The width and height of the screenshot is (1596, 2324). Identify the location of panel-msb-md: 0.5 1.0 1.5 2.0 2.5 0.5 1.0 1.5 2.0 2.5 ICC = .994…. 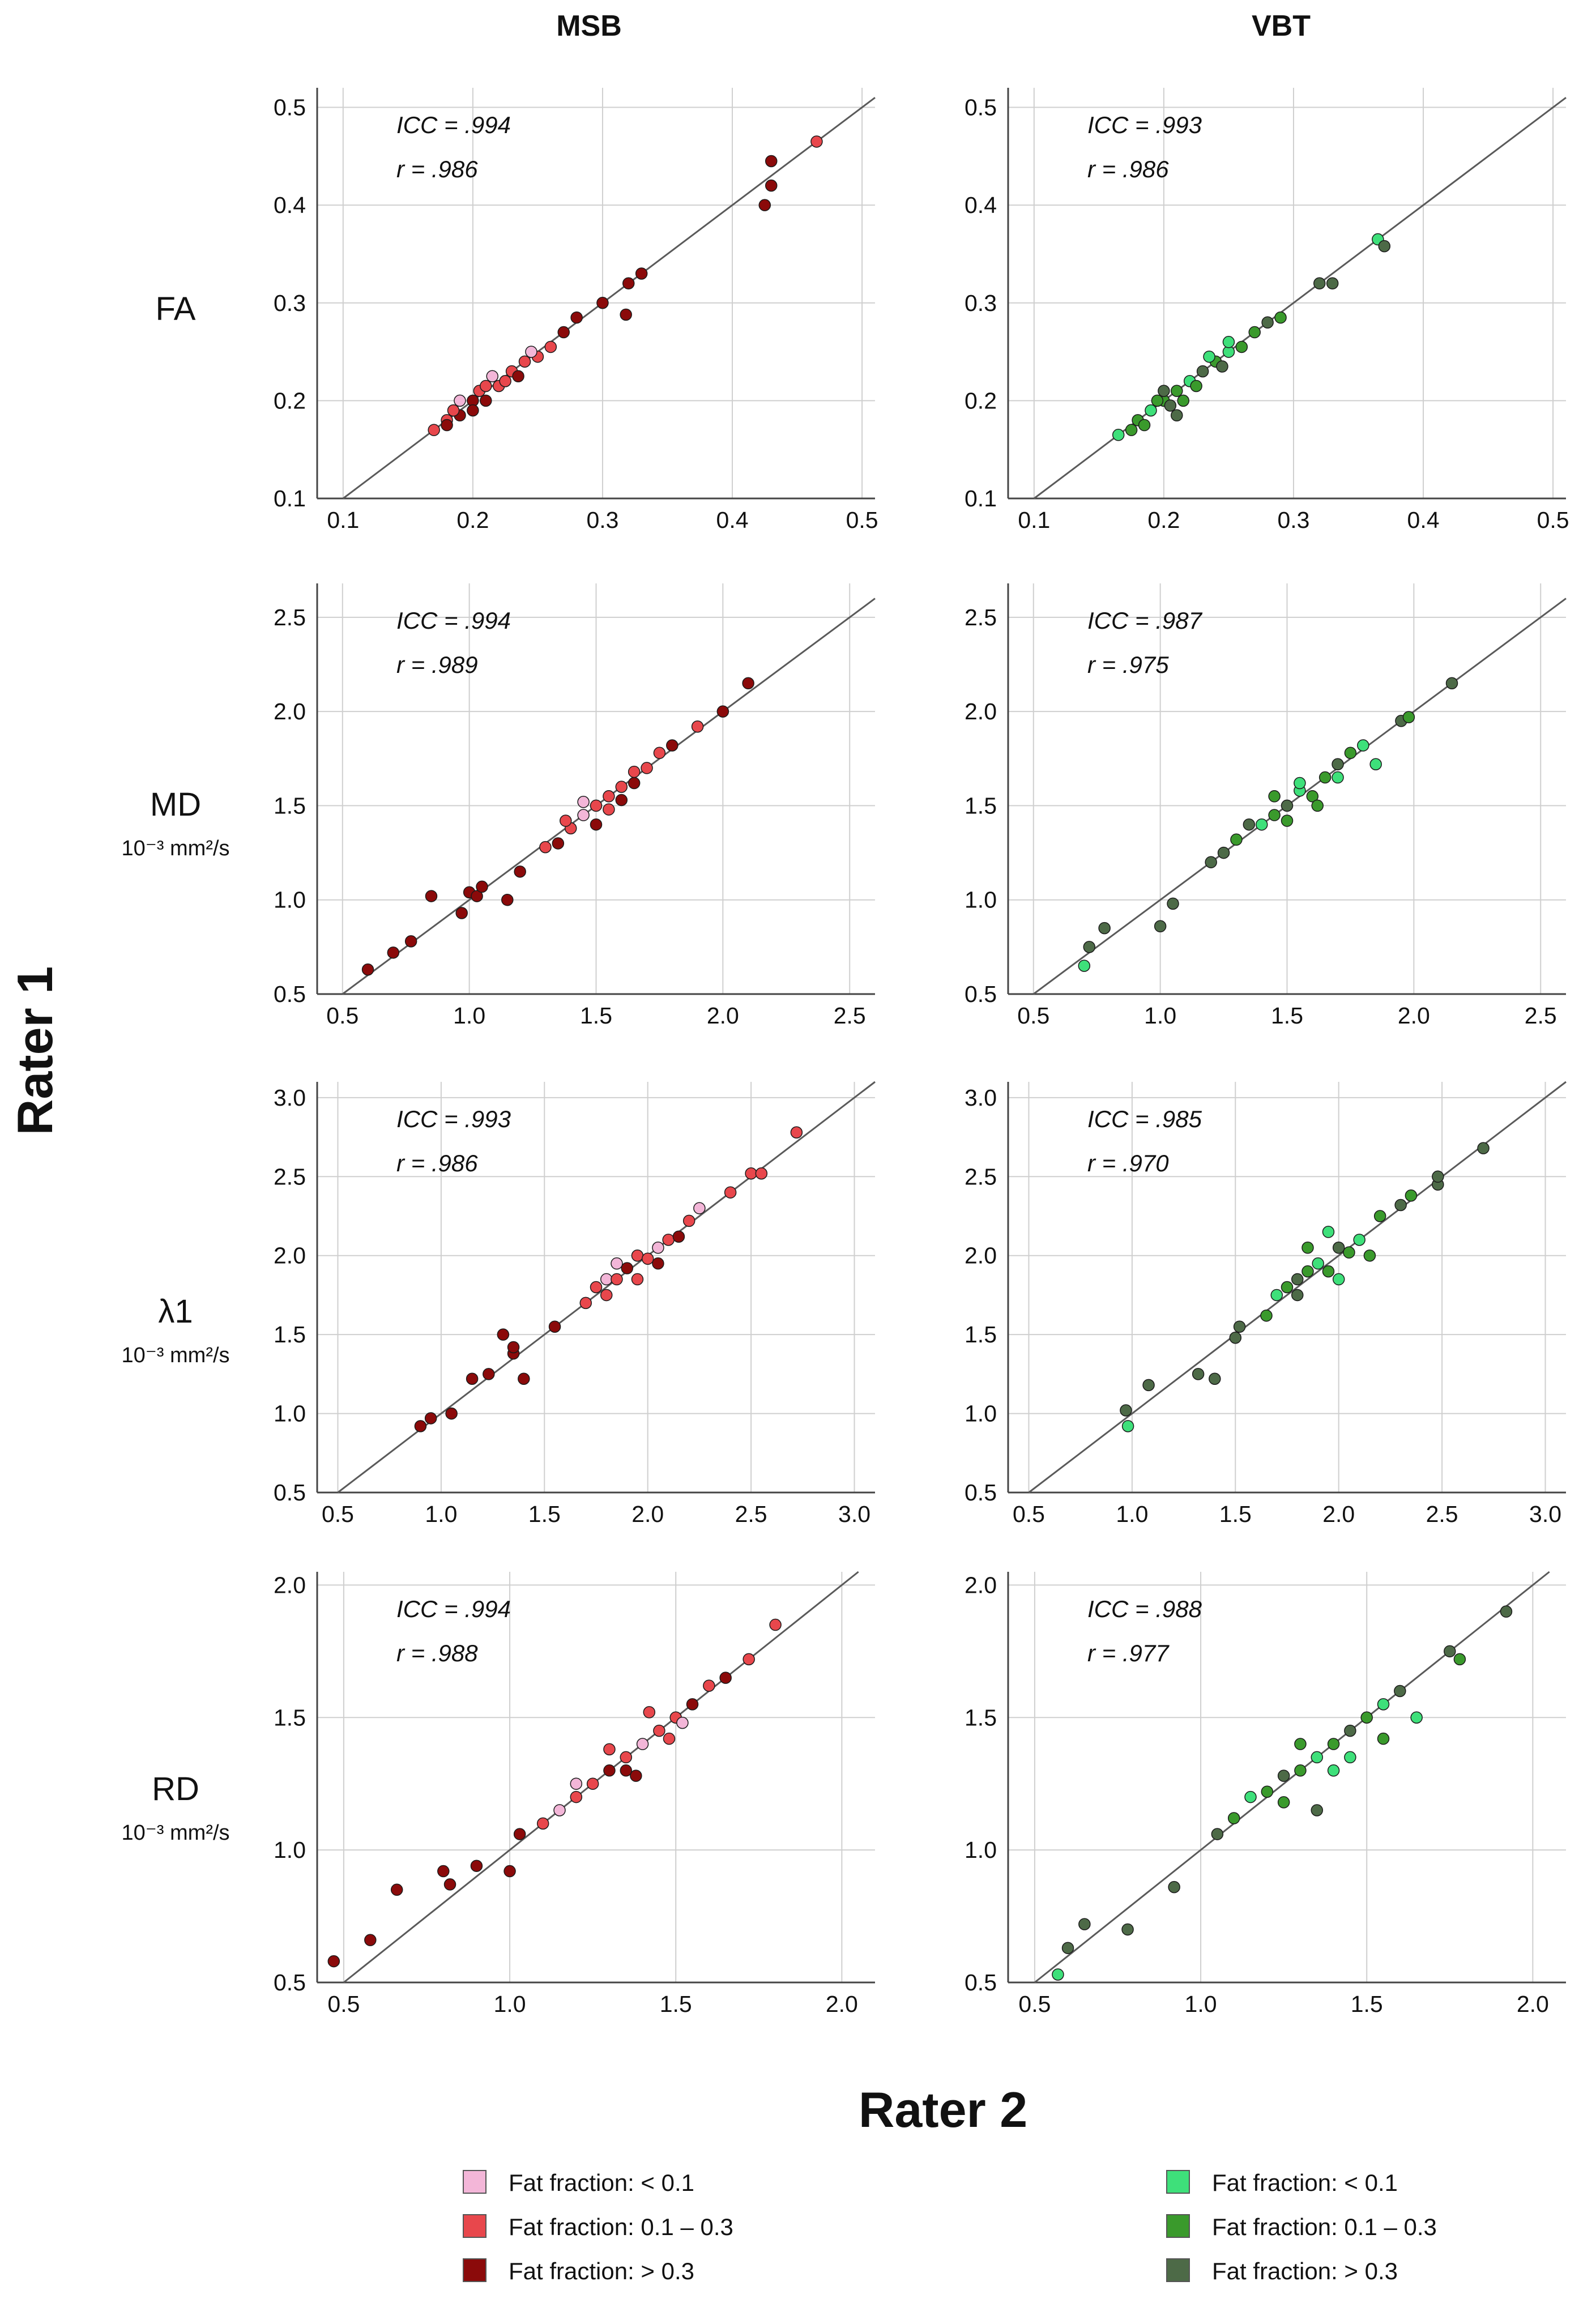
(575, 806).